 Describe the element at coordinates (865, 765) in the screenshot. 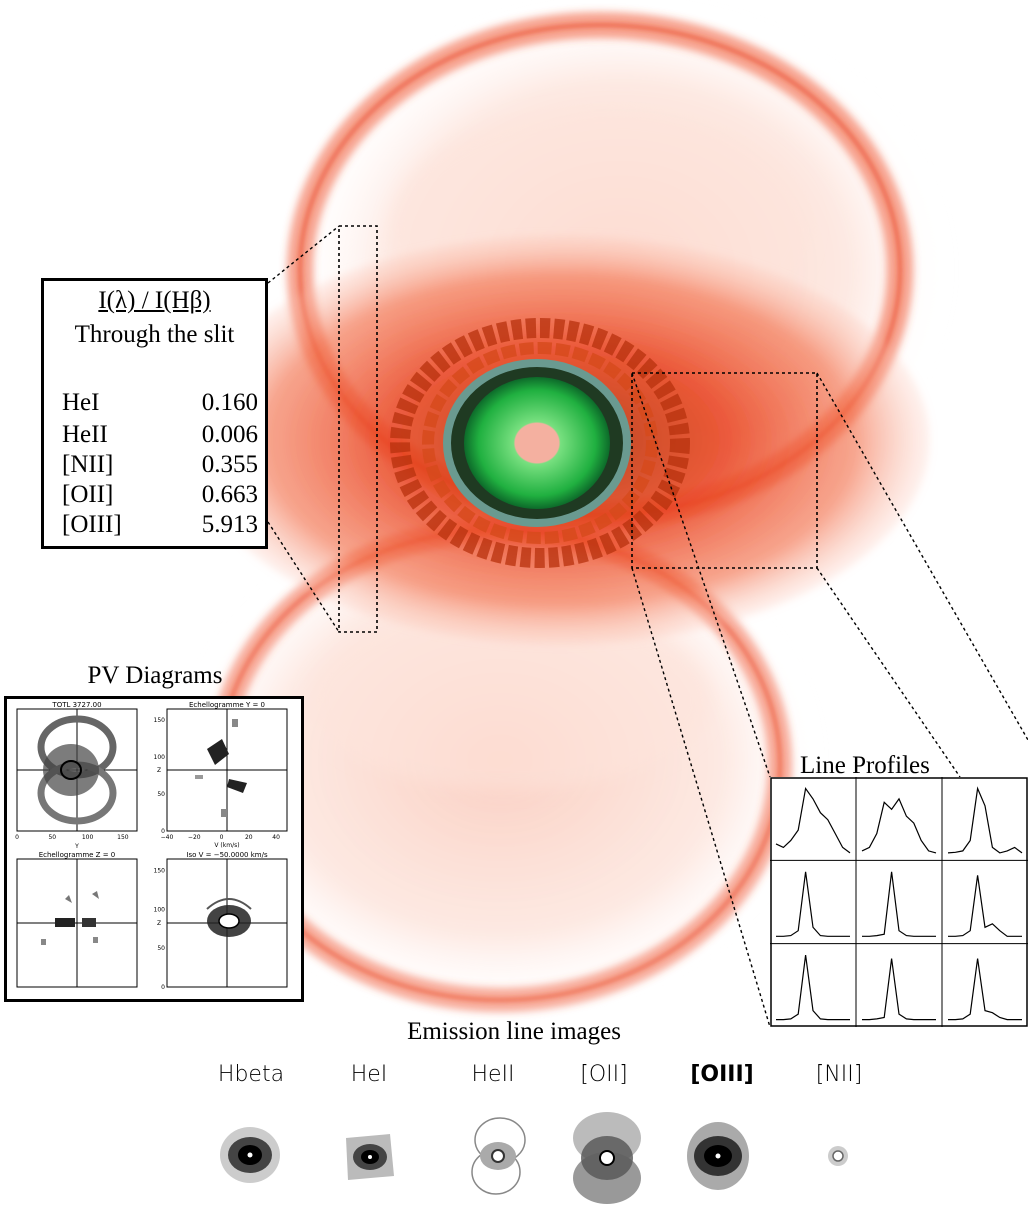

I see `line-profiles-title: Line Profiles` at that location.